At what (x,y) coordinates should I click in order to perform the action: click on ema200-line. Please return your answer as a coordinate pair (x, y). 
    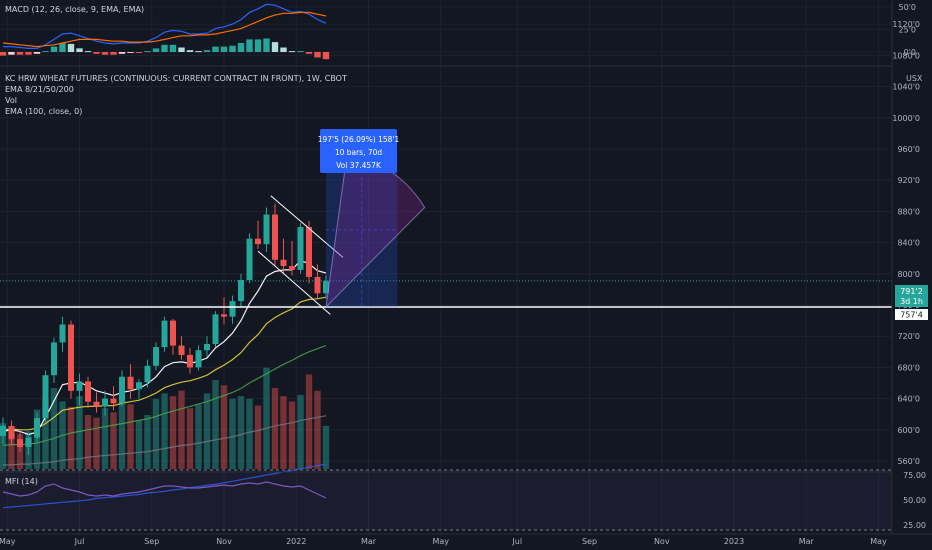
    Looking at the image, I should click on (164, 486).